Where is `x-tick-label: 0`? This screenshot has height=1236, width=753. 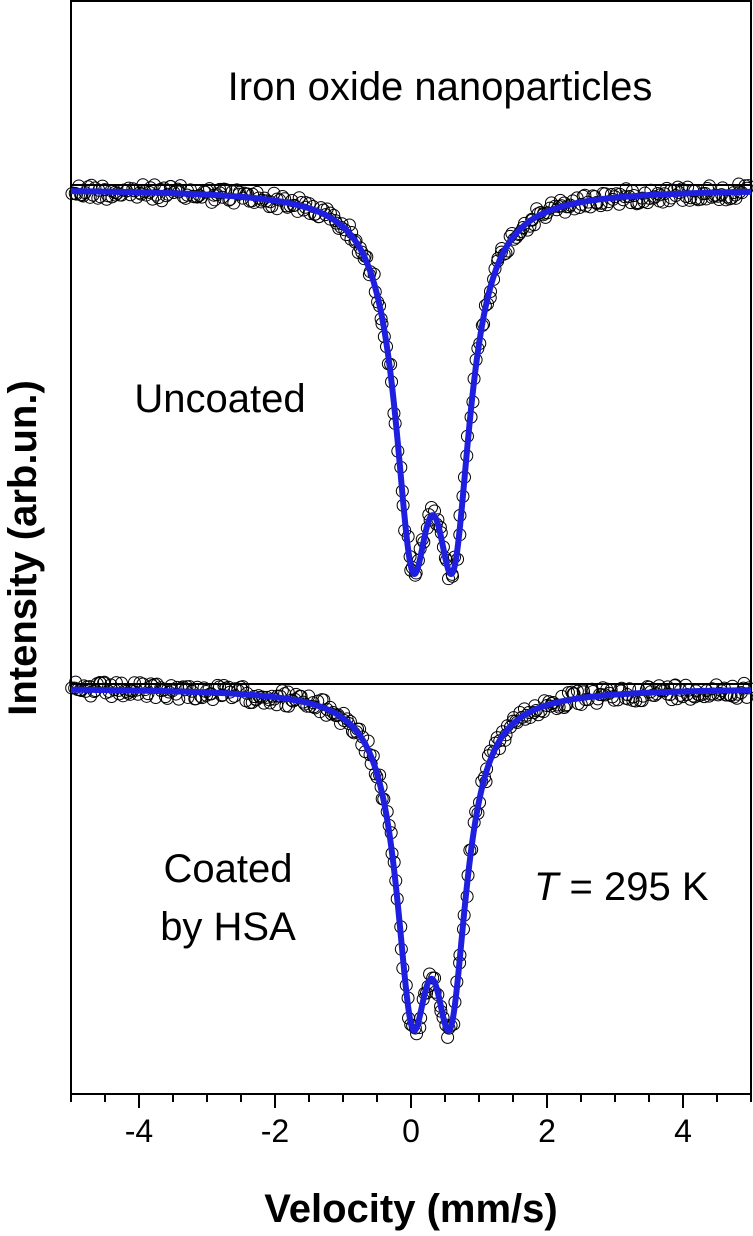 x-tick-label: 0 is located at coordinates (411, 1131).